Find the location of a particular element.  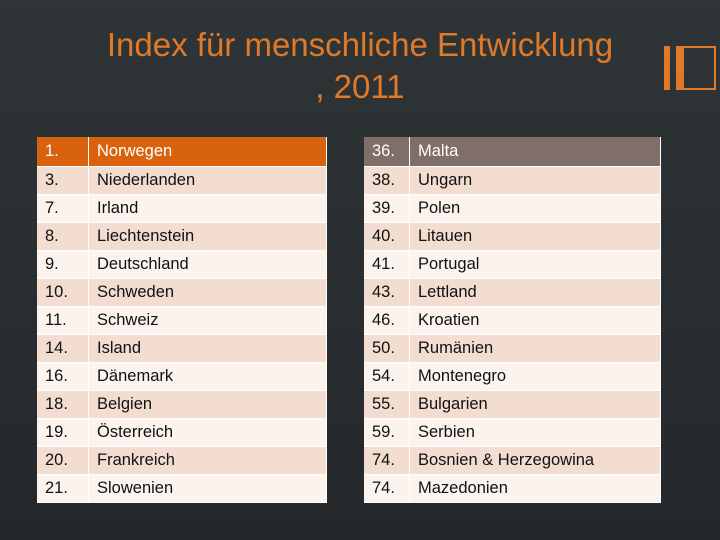

rank-cell: 3. is located at coordinates (63, 181).